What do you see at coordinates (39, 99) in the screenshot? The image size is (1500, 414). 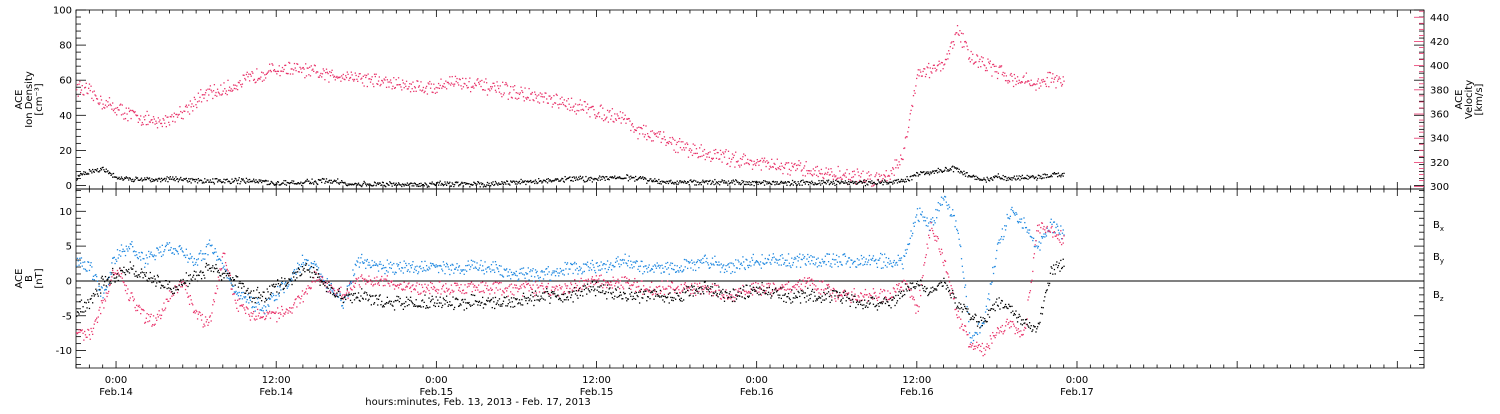 I see `left-y-axis-label: [cm⁻³]` at bounding box center [39, 99].